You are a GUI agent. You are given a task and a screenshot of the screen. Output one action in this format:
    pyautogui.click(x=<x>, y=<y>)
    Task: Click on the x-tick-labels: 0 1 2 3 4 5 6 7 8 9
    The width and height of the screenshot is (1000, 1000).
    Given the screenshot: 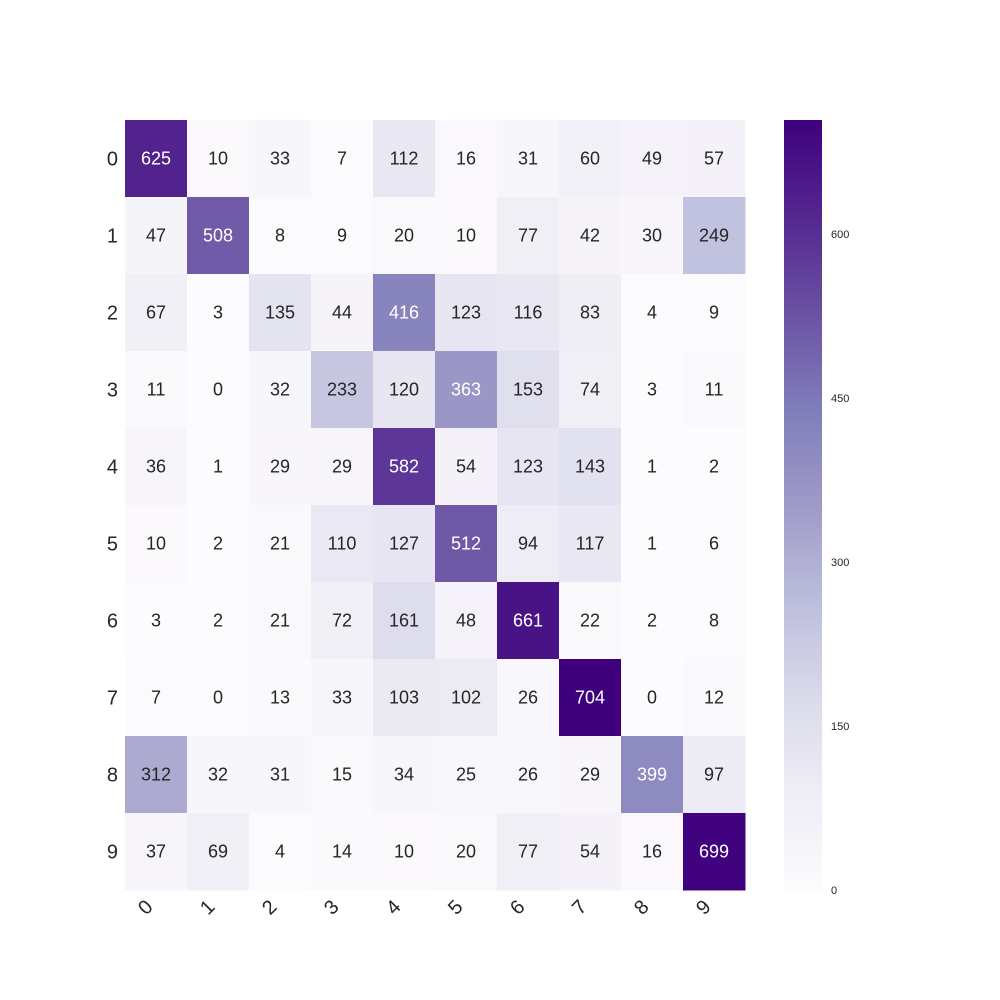 What is the action you would take?
    pyautogui.click(x=424, y=907)
    